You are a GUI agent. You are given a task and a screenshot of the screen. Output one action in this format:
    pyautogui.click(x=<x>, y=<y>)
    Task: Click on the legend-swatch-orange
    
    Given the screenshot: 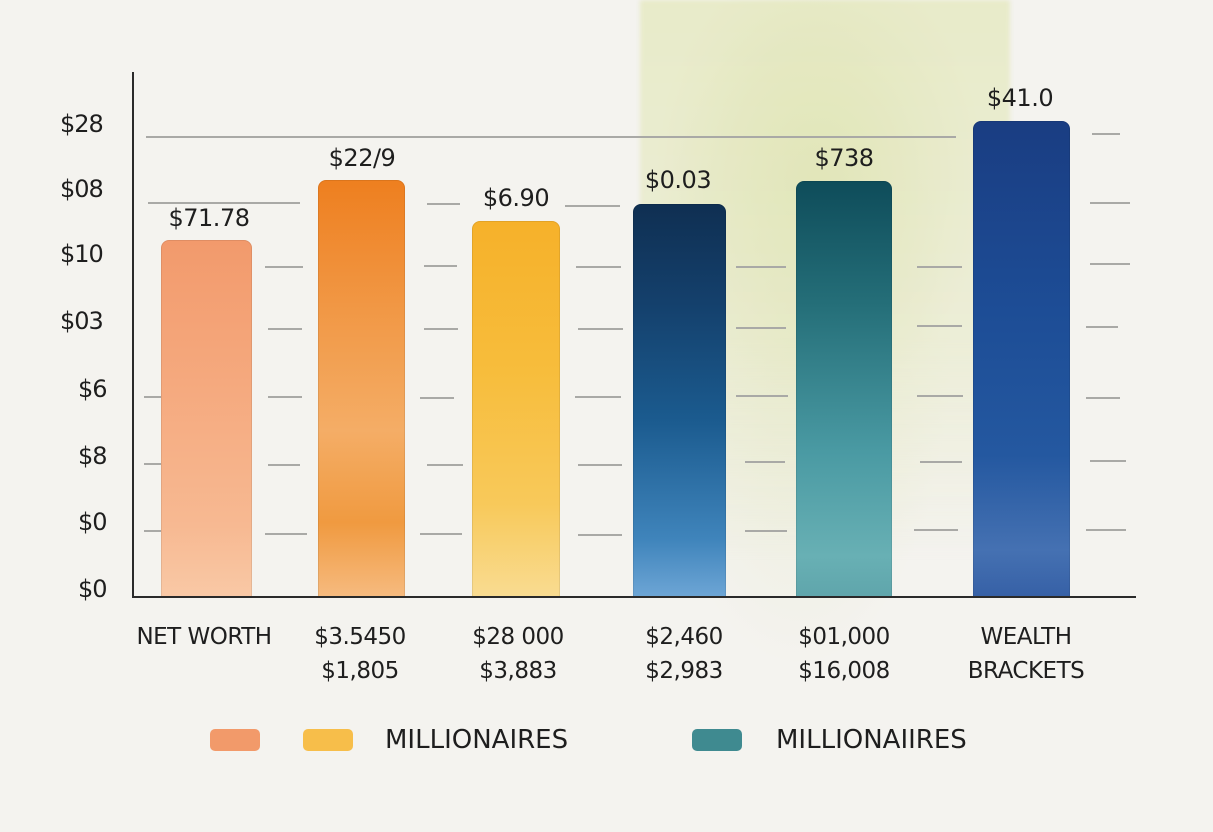 What is the action you would take?
    pyautogui.click(x=235, y=740)
    